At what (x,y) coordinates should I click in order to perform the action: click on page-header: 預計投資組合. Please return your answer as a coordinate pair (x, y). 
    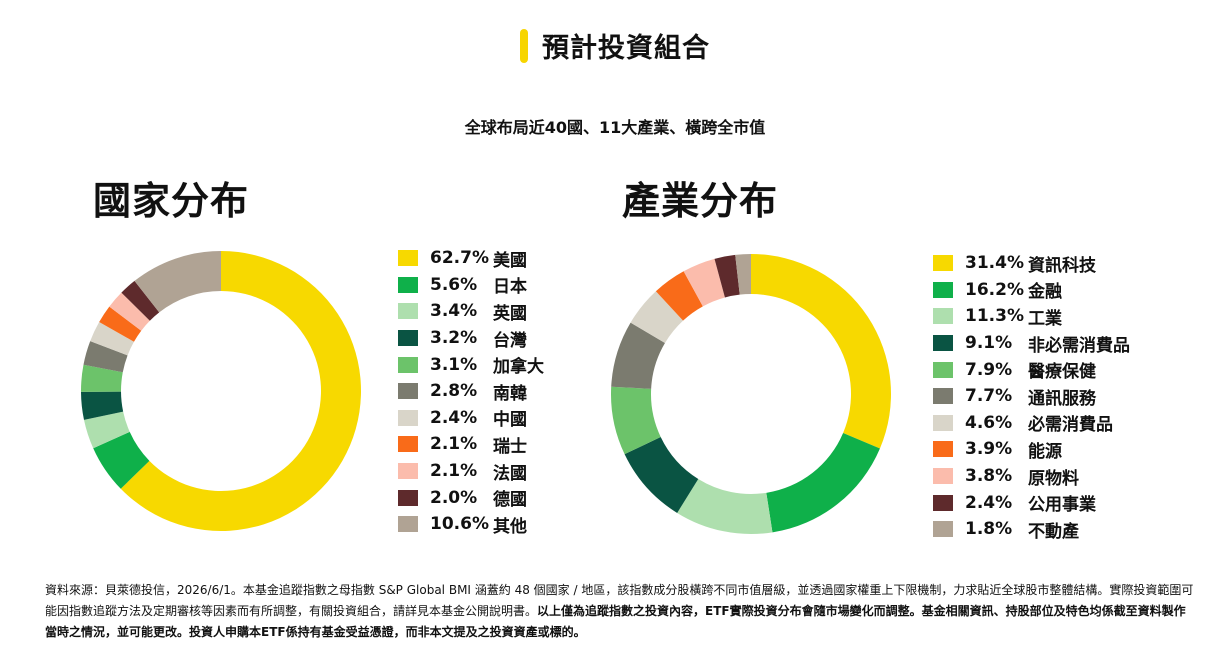
    Looking at the image, I should click on (615, 45).